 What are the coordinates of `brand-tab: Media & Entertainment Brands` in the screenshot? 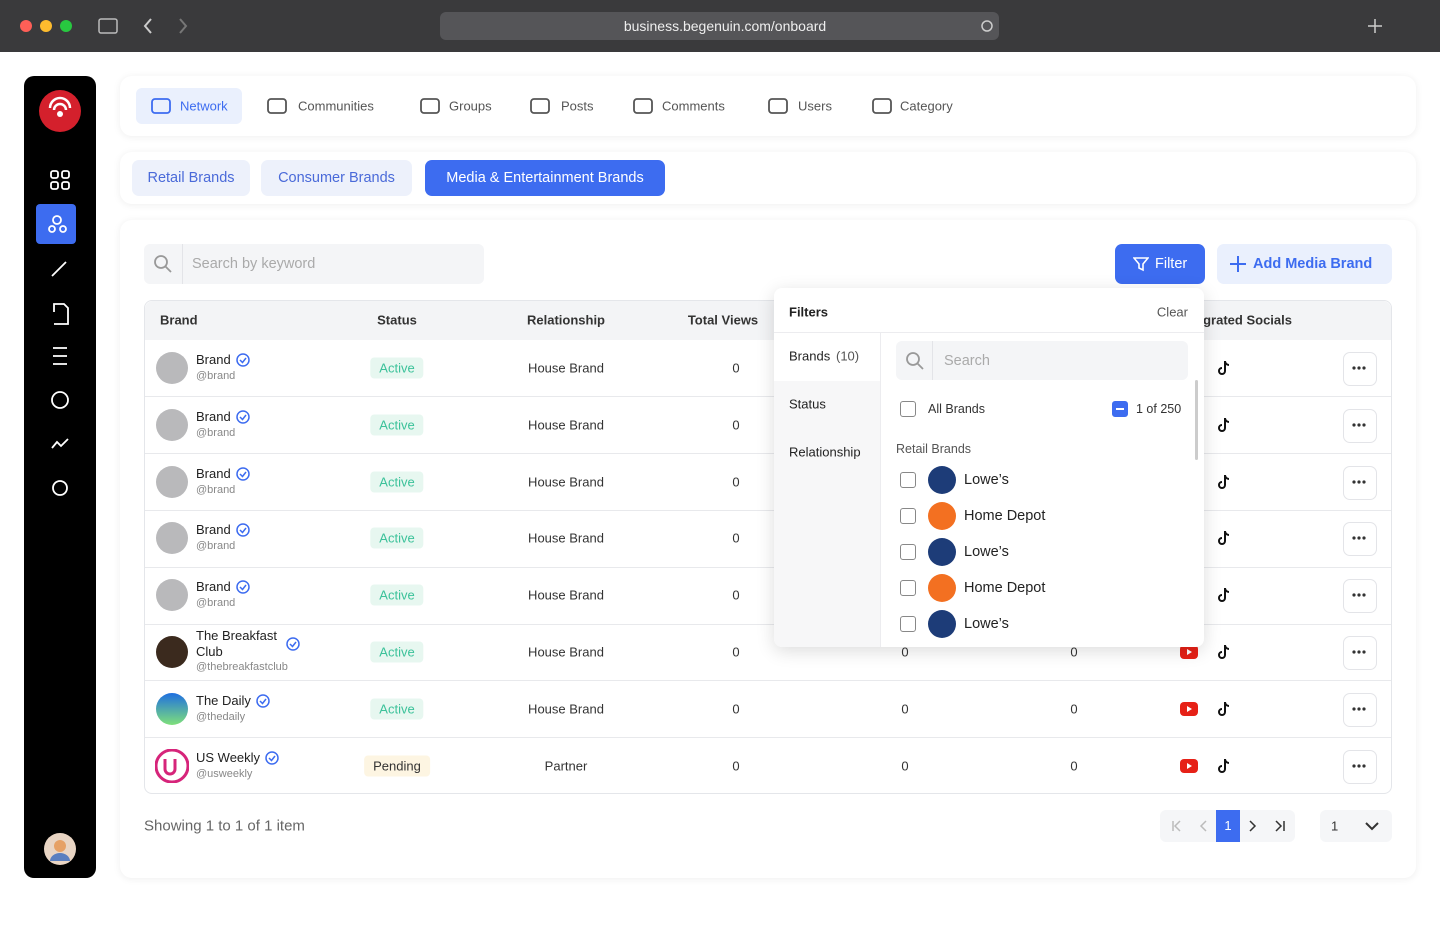 It's located at (545, 178).